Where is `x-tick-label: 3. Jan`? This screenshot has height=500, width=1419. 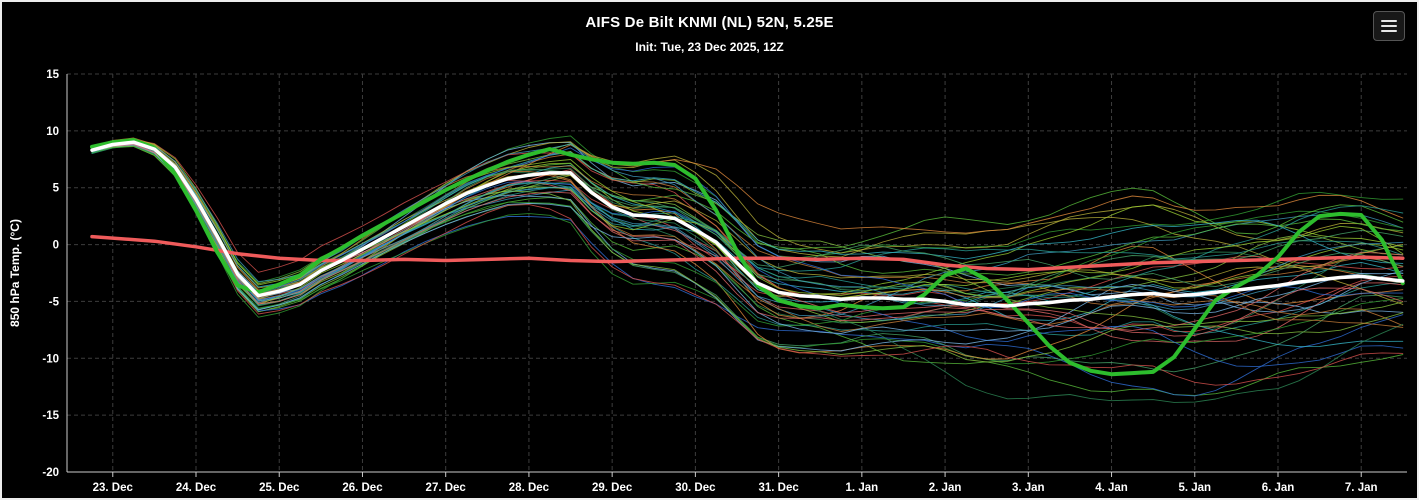 x-tick-label: 3. Jan is located at coordinates (1028, 488).